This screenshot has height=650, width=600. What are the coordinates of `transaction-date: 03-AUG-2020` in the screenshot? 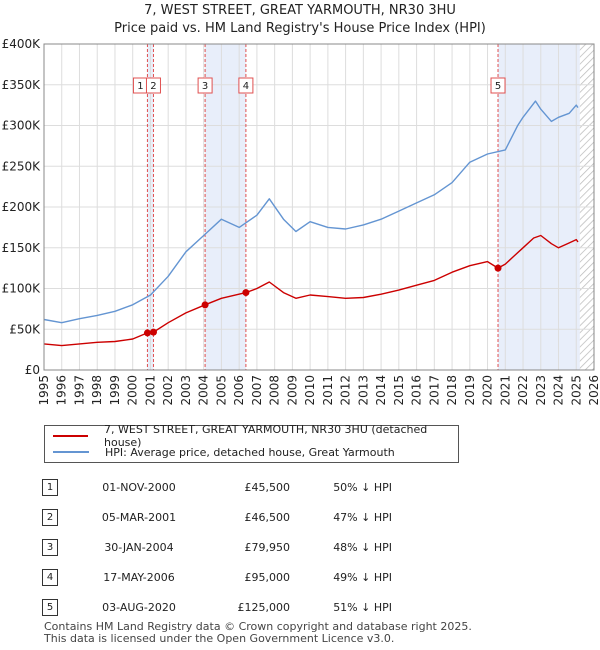 It's located at (139, 607).